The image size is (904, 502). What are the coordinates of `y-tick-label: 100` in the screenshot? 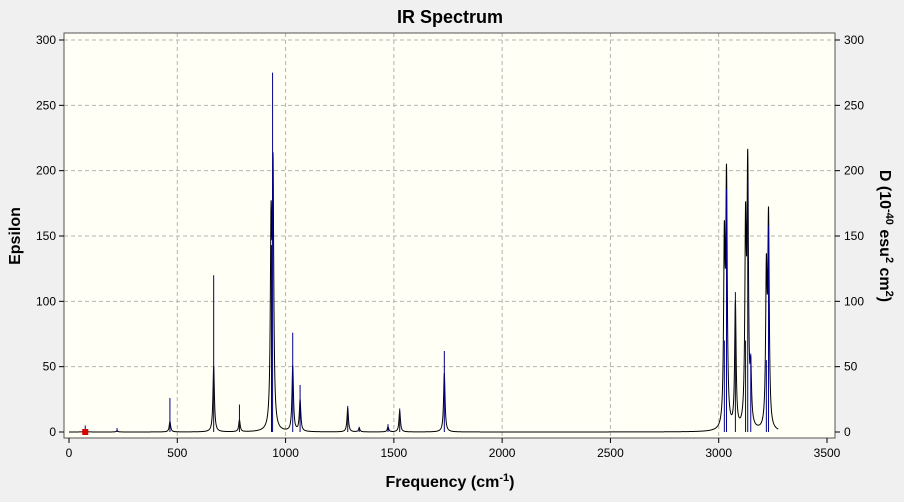 It's located at (46, 301).